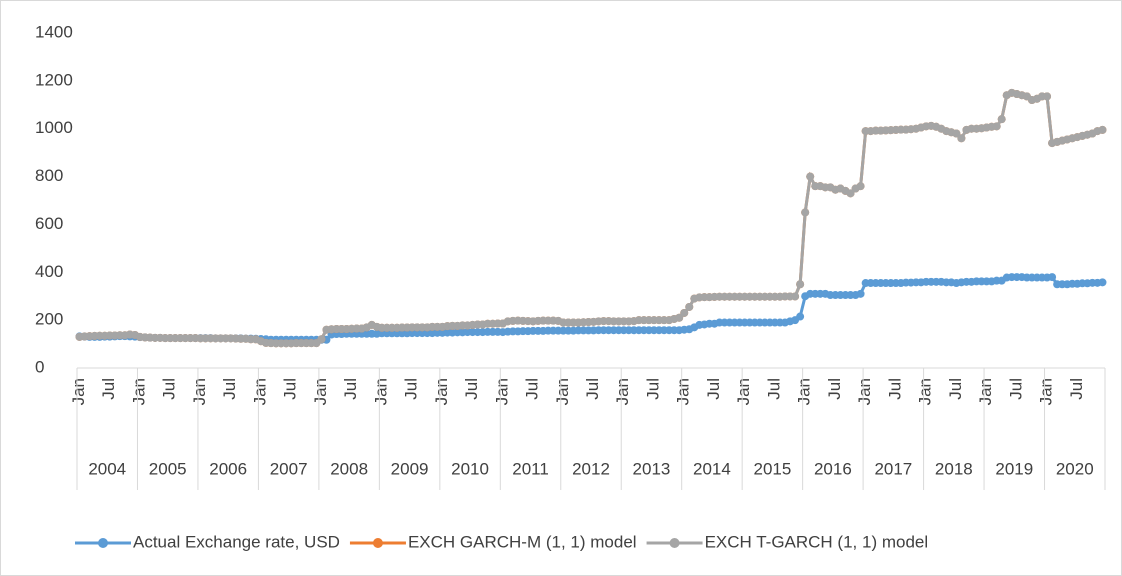  What do you see at coordinates (49, 271) in the screenshot?
I see `y-tick-label: 400` at bounding box center [49, 271].